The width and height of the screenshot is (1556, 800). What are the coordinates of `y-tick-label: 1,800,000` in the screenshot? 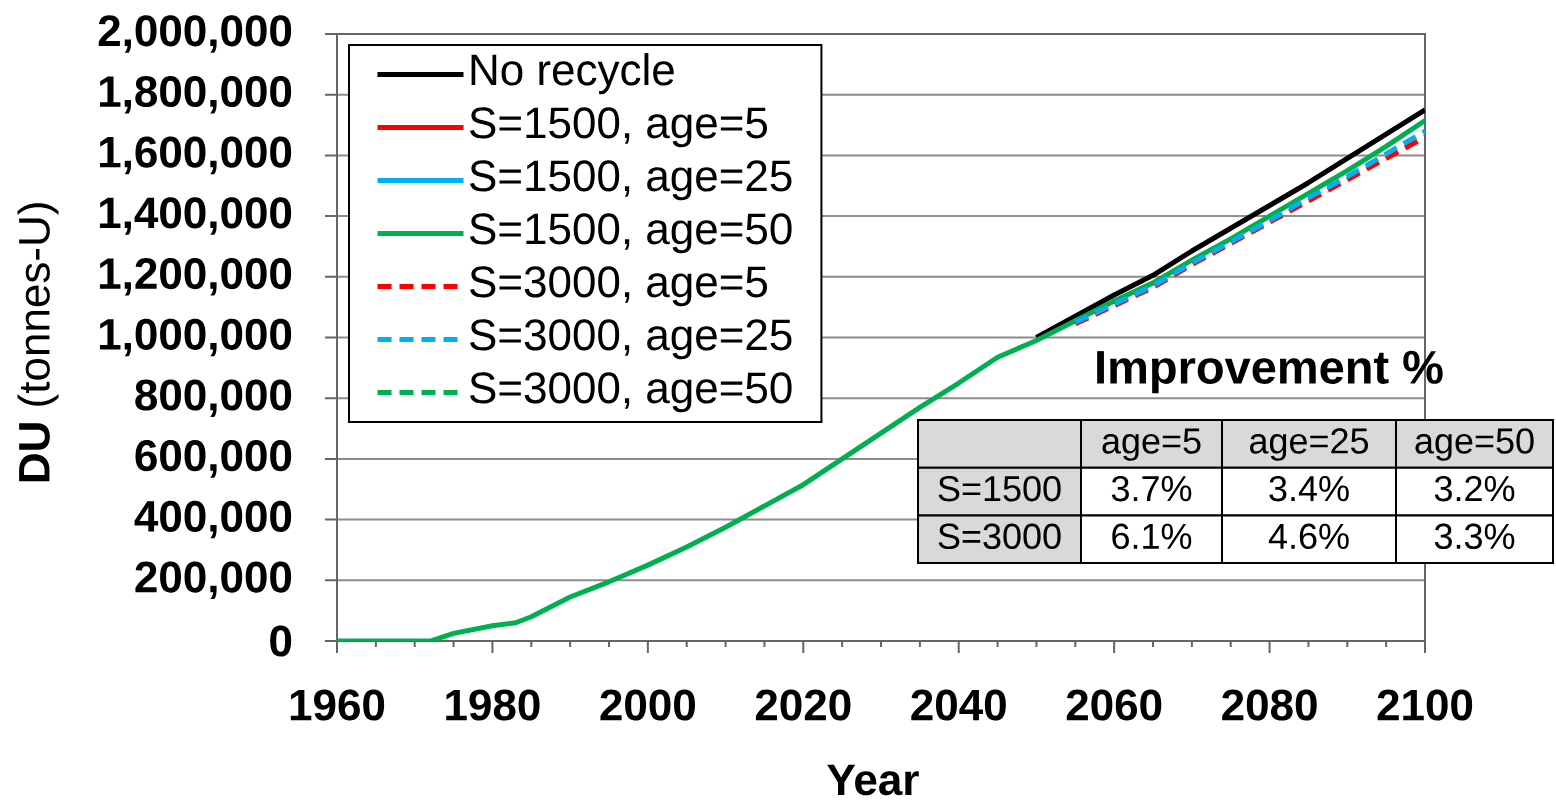 It's located at (195, 94).